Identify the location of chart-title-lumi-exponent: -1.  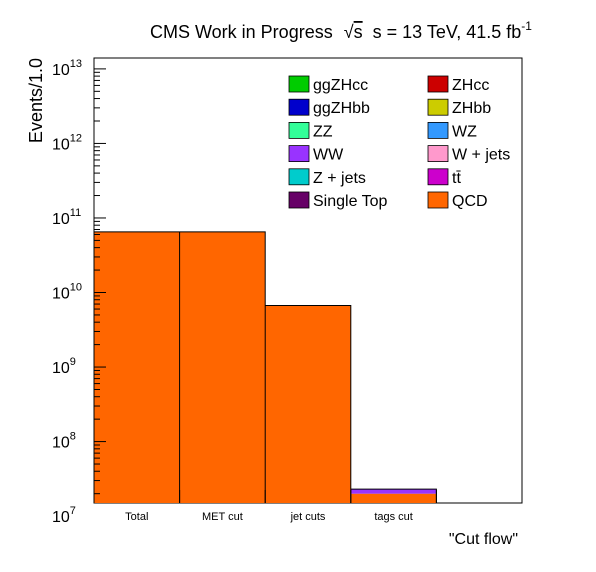
(526, 26).